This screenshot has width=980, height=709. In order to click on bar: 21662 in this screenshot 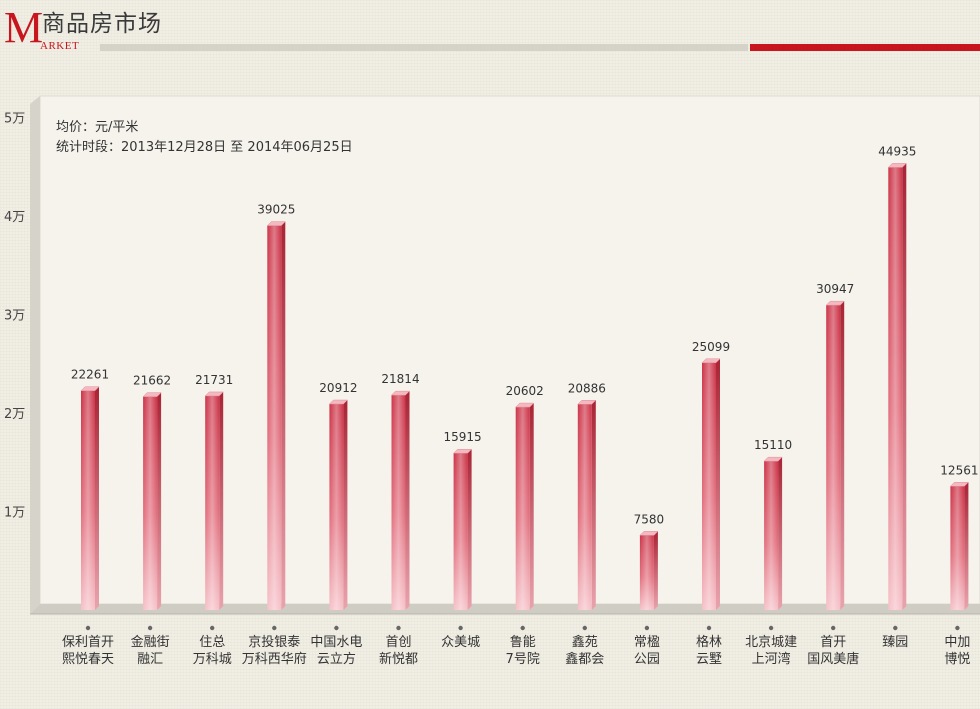, I will do `click(152, 492)`.